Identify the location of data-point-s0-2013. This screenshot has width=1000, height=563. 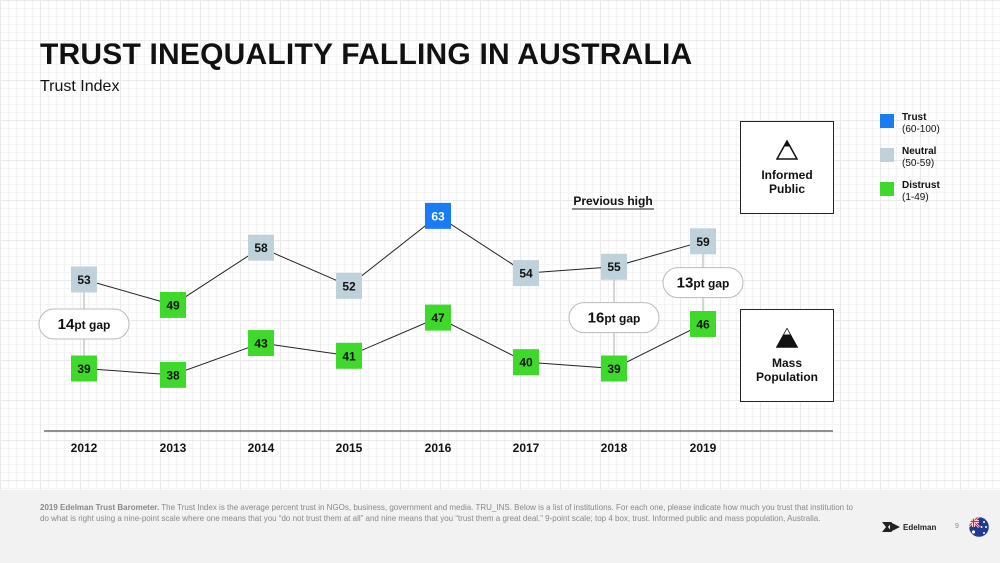
(173, 304).